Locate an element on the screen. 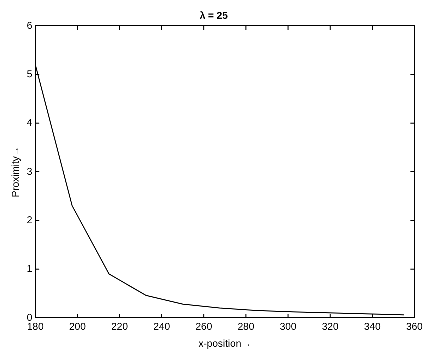  x-tick-label: 180 is located at coordinates (35, 327).